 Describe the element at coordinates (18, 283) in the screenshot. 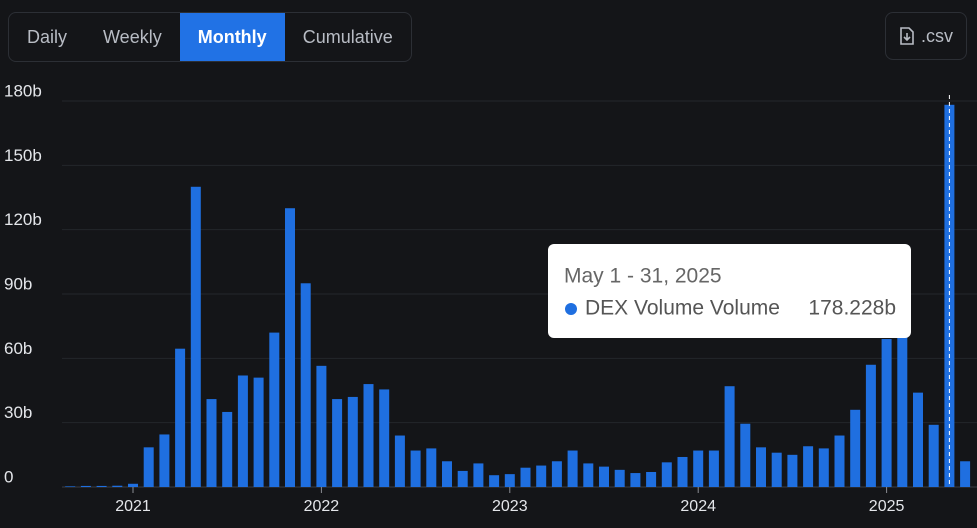

I see `y-tick-label: 90b` at that location.